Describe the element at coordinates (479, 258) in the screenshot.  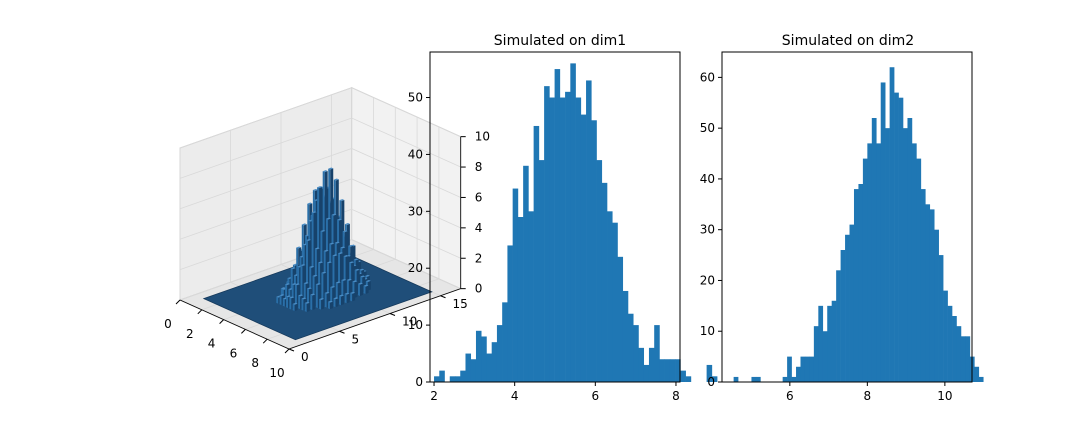
I see `z-tick-label: 2` at that location.